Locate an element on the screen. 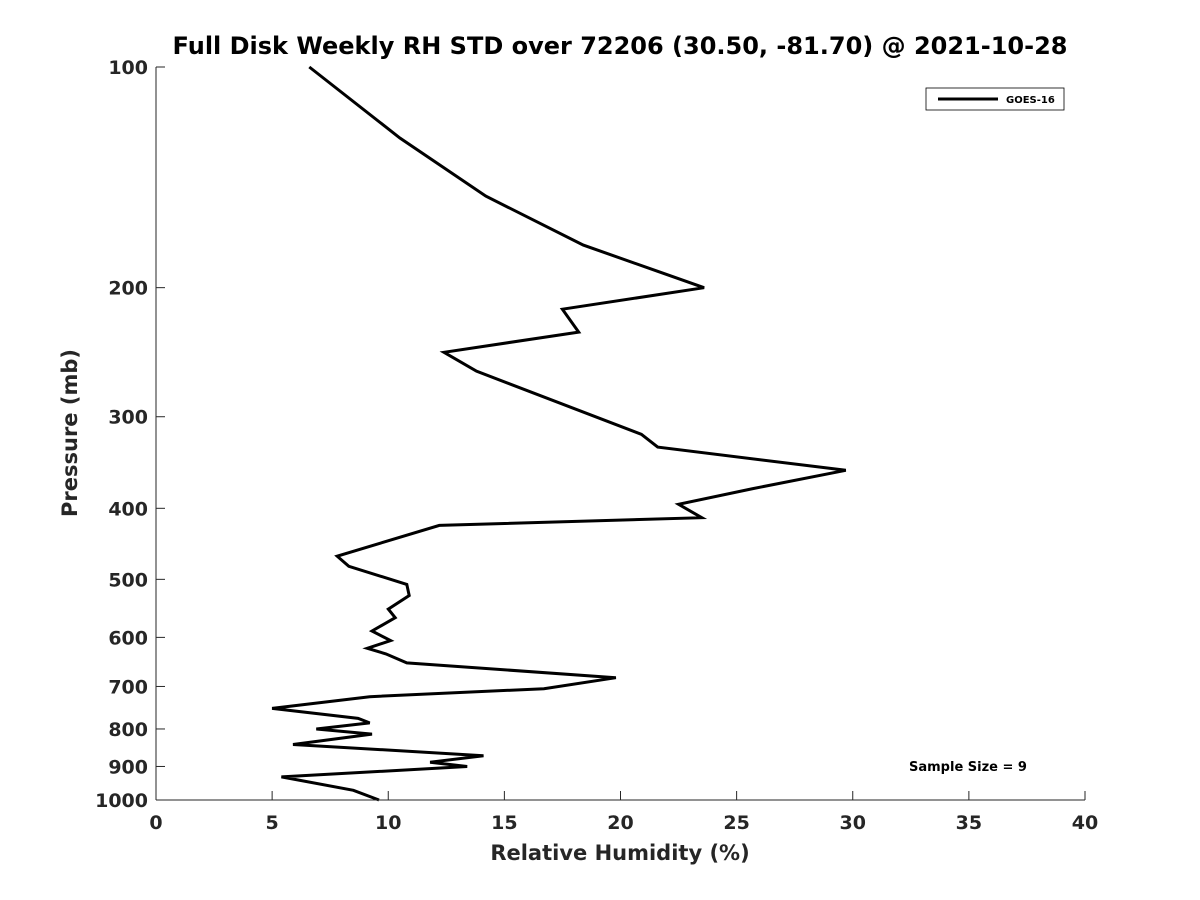 Image resolution: width=1200 pixels, height=900 pixels. legend-label-goes-16: GOES-16 is located at coordinates (1030, 100).